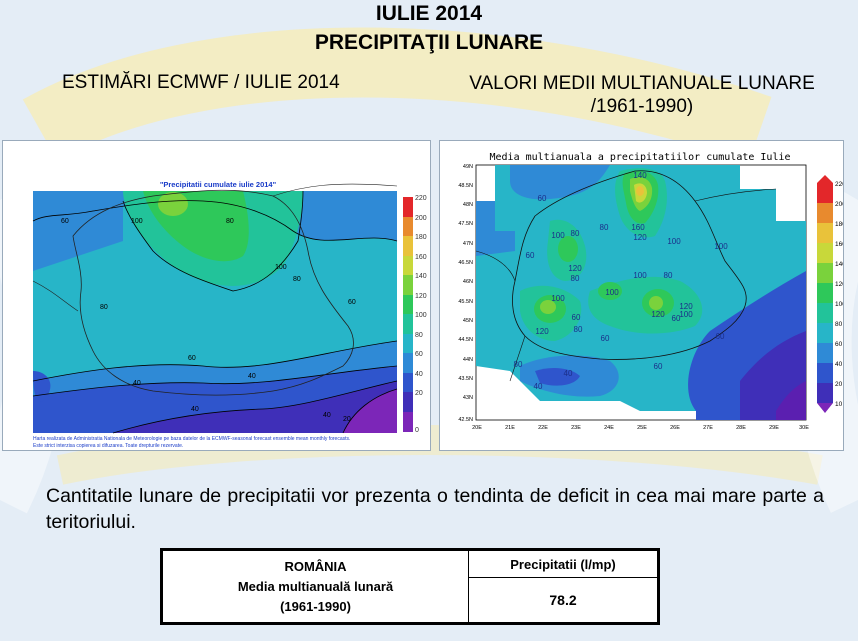 This screenshot has width=858, height=641. I want to click on contour-label: 160, so click(638, 227).